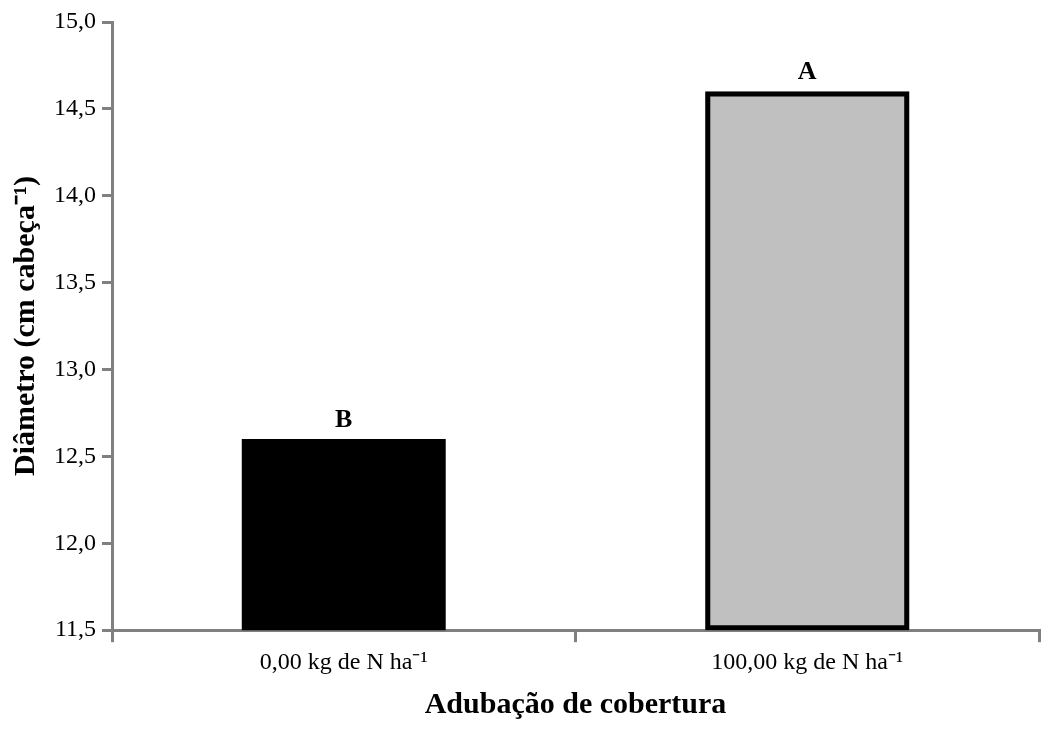 The height and width of the screenshot is (731, 1043). I want to click on y-tick-label: 11,5, so click(75, 628).